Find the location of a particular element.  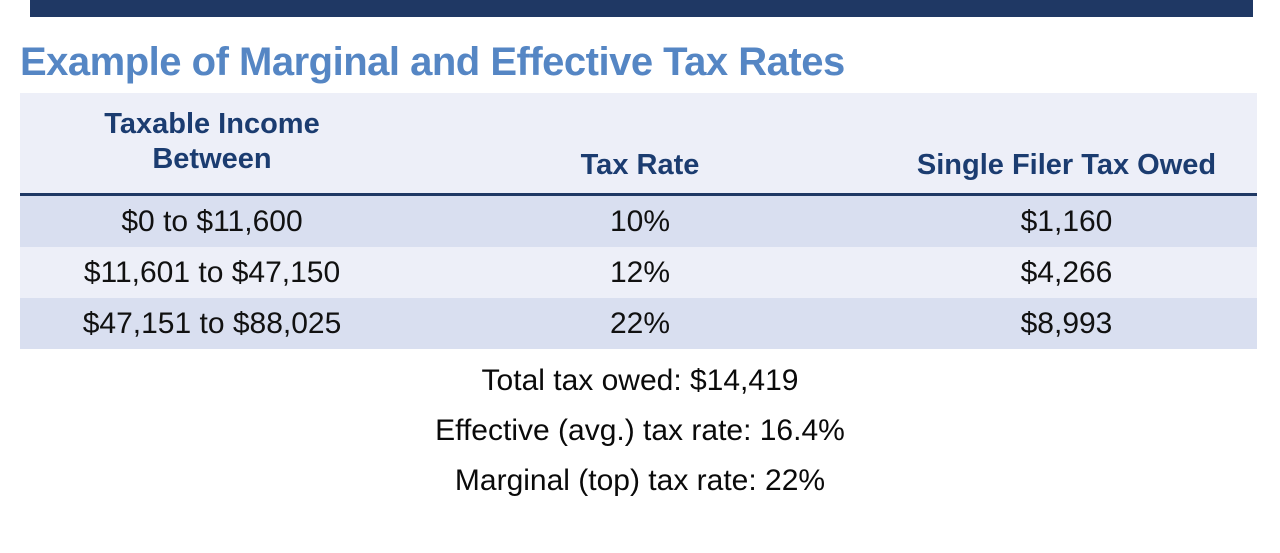

table-row: $11,601 to $47,150 12% $4,266 is located at coordinates (638, 272).